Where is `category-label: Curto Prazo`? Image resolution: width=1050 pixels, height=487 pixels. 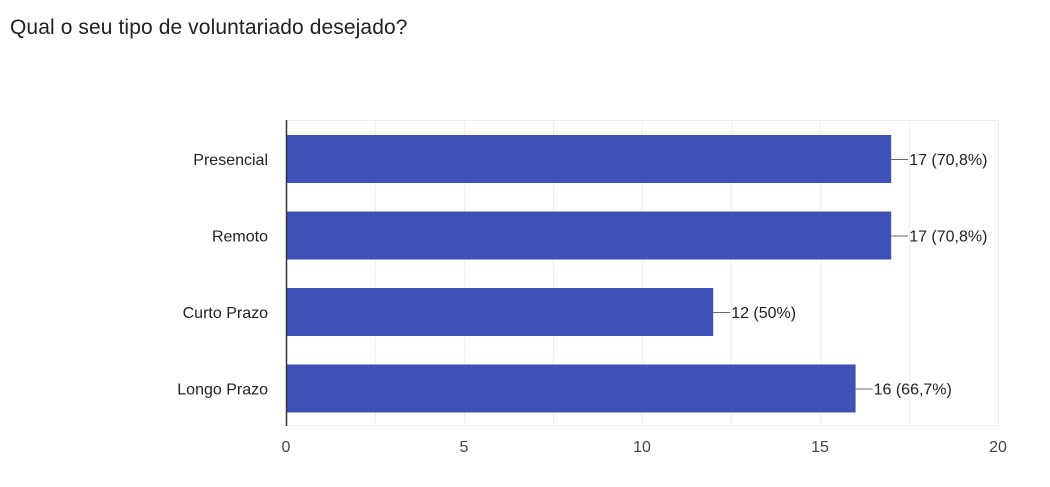
category-label: Curto Prazo is located at coordinates (225, 313).